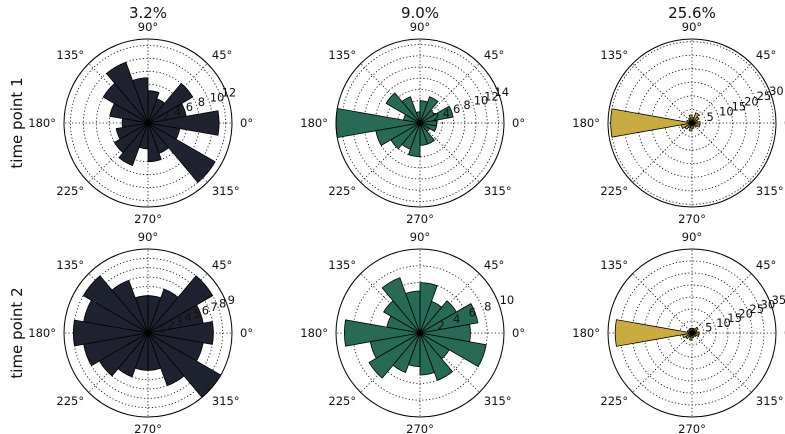 The width and height of the screenshot is (785, 434). Describe the element at coordinates (162, 328) in the screenshot. I see `radial-tick-label: 1` at that location.